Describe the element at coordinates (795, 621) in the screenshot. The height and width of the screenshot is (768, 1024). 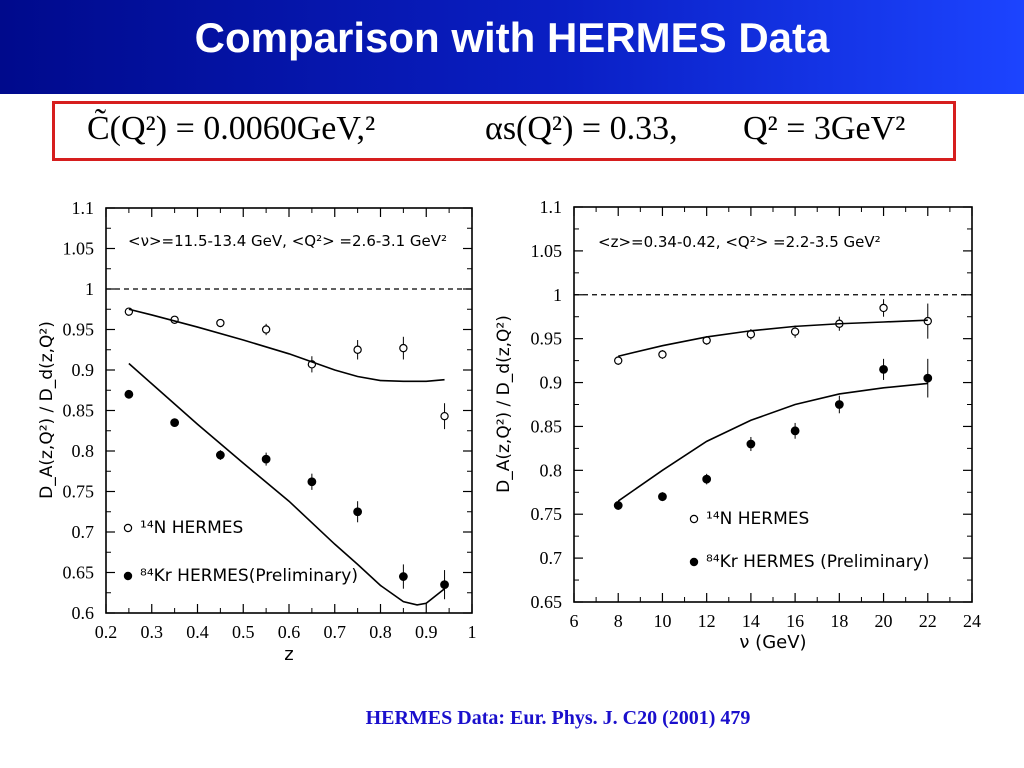
I see `x-tick-label: 16` at that location.